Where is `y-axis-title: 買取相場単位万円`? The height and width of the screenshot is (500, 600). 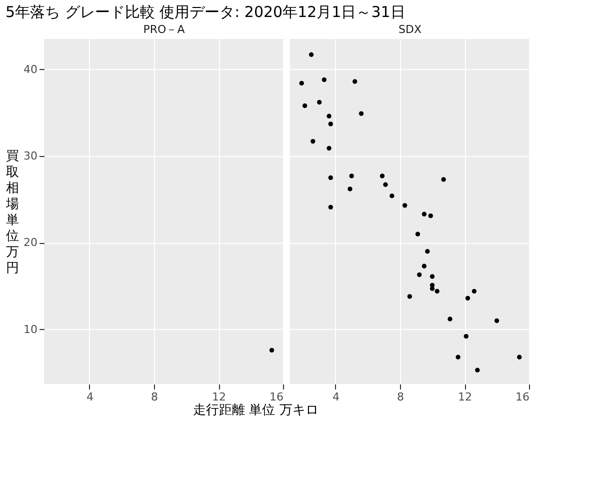 y-axis-title: 買取相場単位万円 is located at coordinates (12, 212).